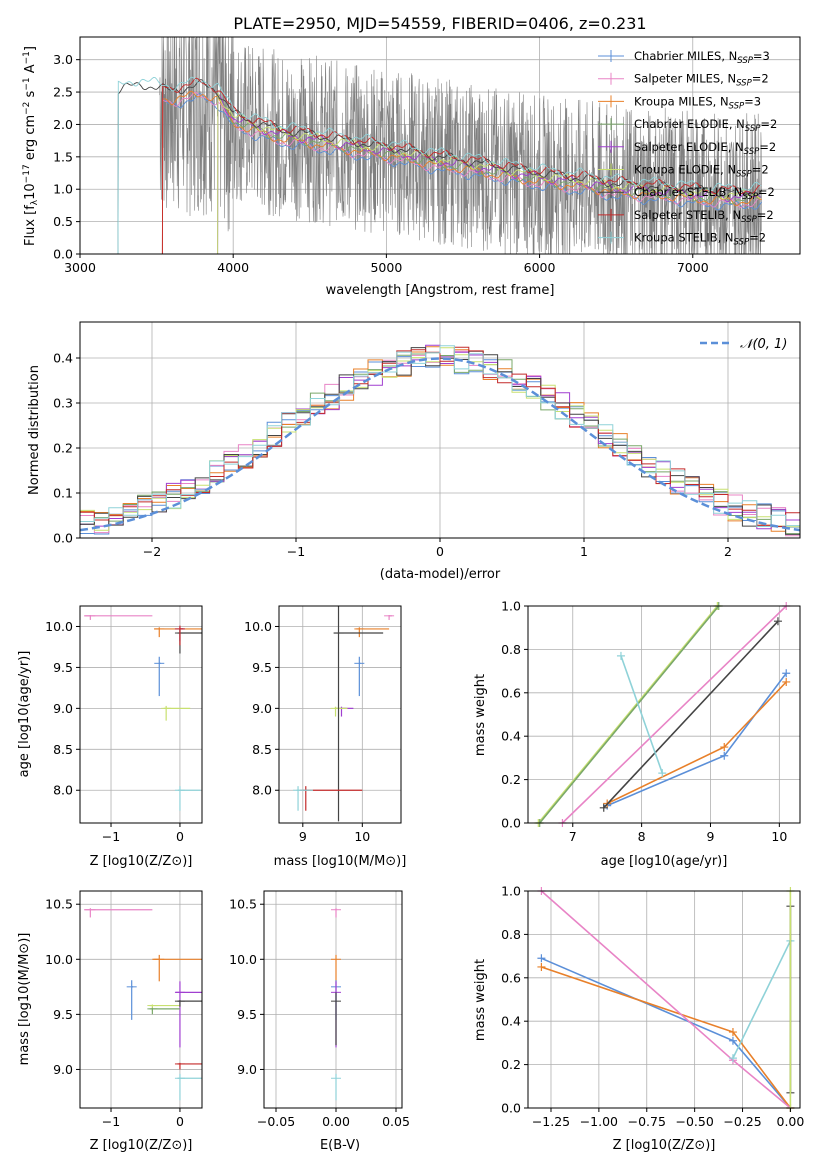 The image size is (819, 1170). What do you see at coordinates (440, 574) in the screenshot?
I see `residual-xlabel: (data-model)/error` at bounding box center [440, 574].